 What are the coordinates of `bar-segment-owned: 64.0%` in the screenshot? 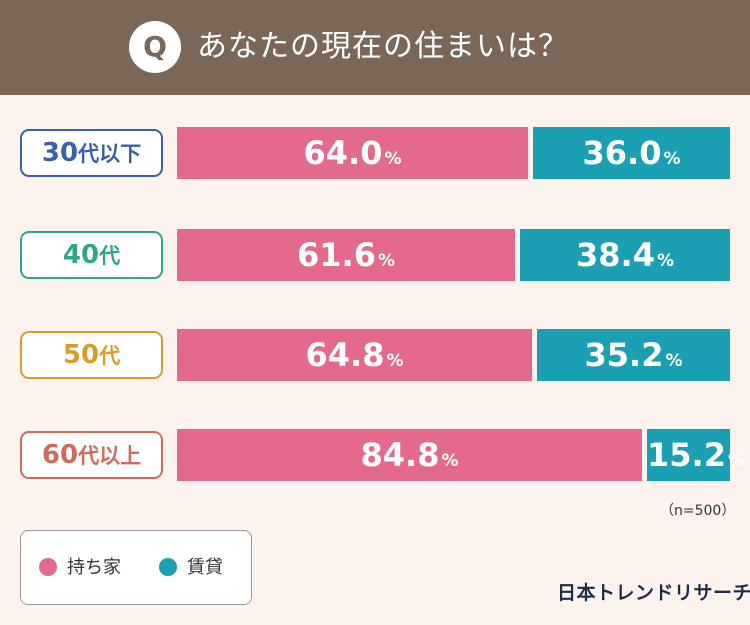 It's located at (352, 153).